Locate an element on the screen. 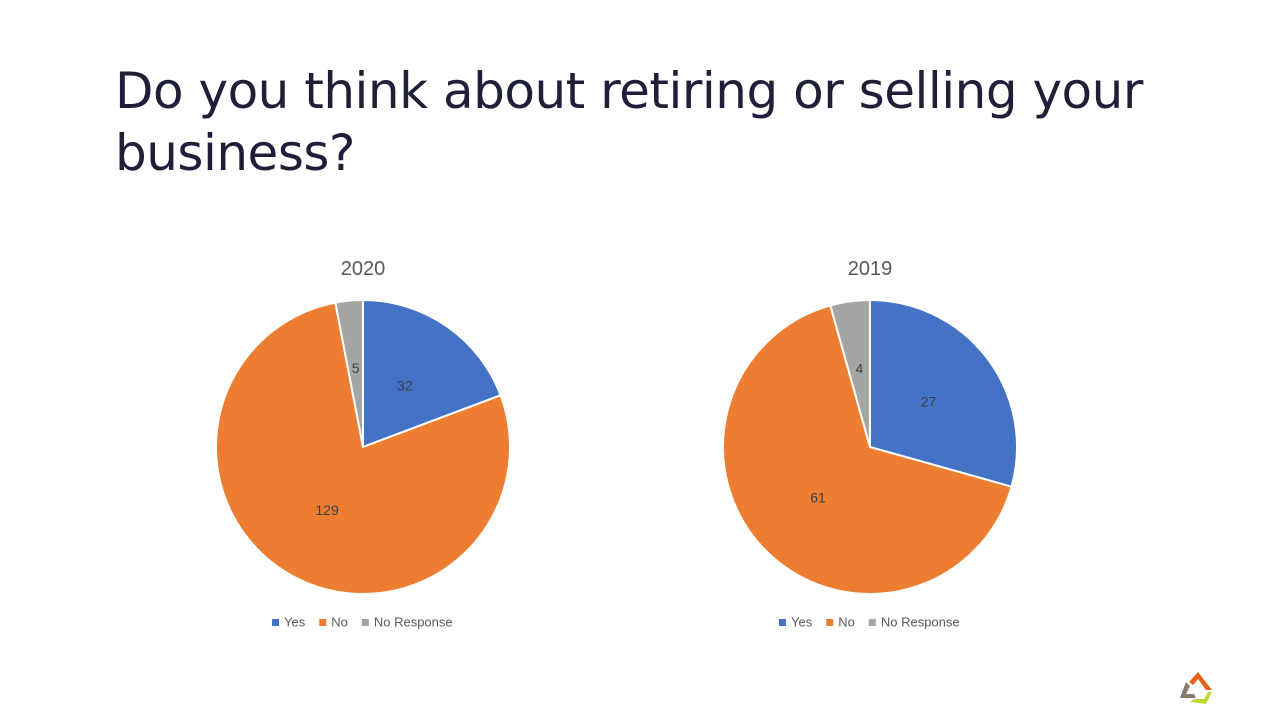 The width and height of the screenshot is (1280, 720). company-logo-icon is located at coordinates (1196, 688).